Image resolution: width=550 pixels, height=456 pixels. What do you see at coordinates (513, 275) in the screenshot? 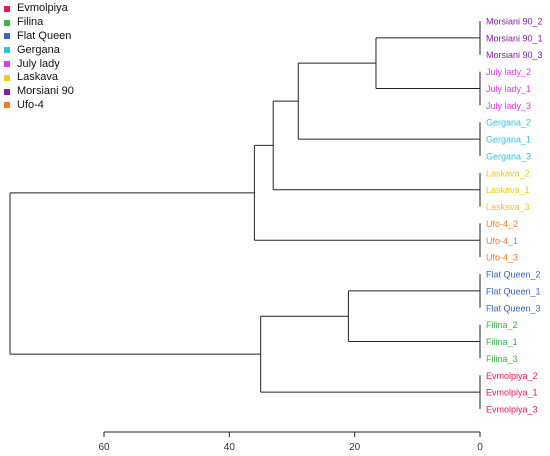
I see `leaf-label: Flat Queen_2` at bounding box center [513, 275].